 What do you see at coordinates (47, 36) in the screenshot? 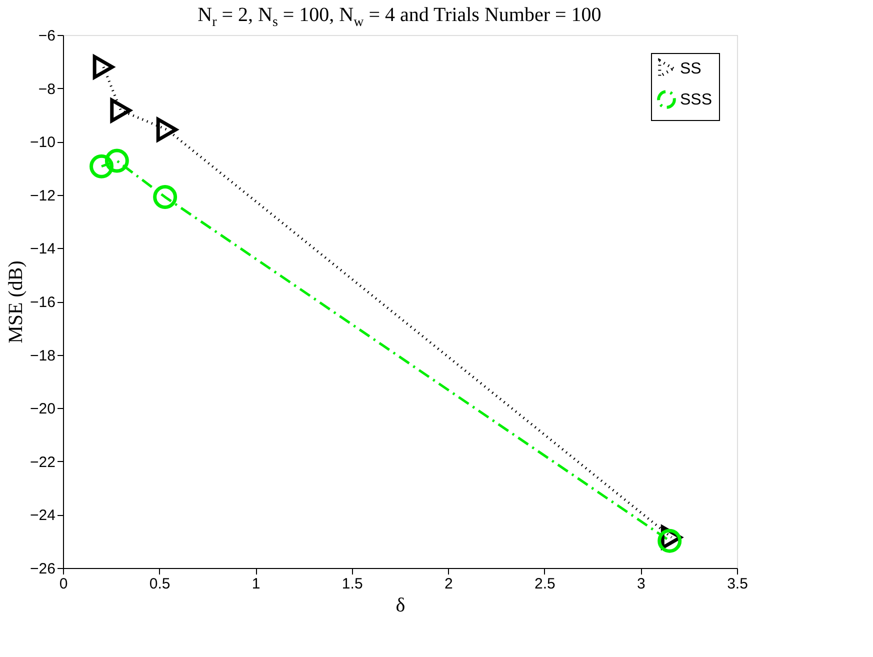
I see `y-tick-label: −6` at bounding box center [47, 36].